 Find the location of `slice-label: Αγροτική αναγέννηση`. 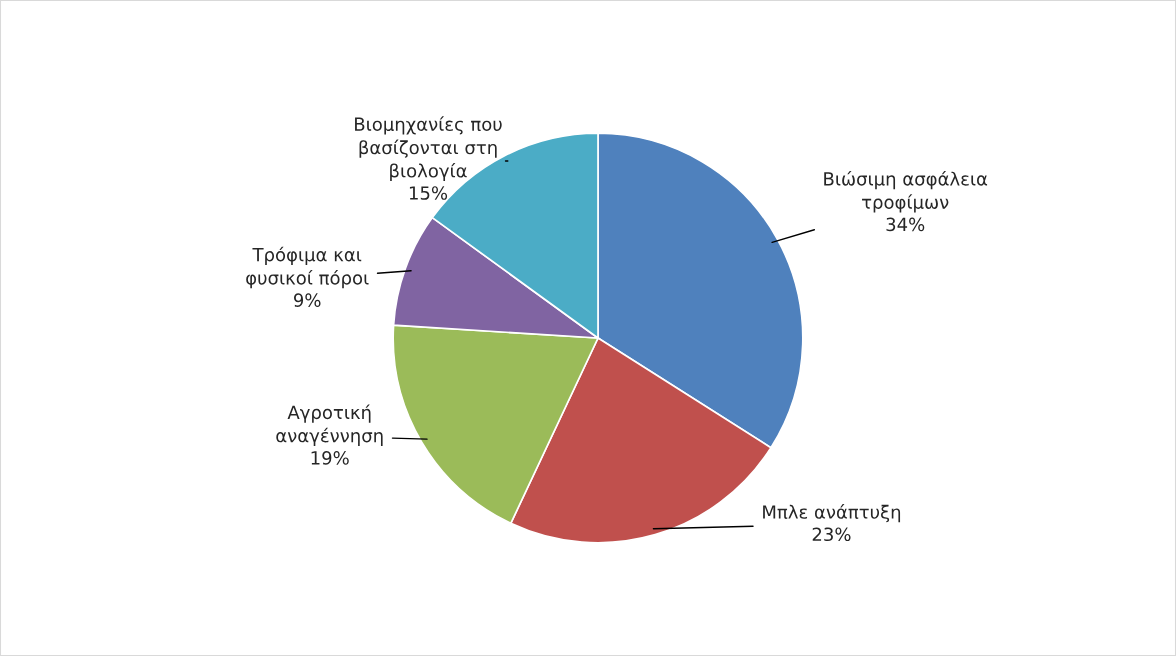

slice-label: Αγροτική αναγέννηση is located at coordinates (329, 425).